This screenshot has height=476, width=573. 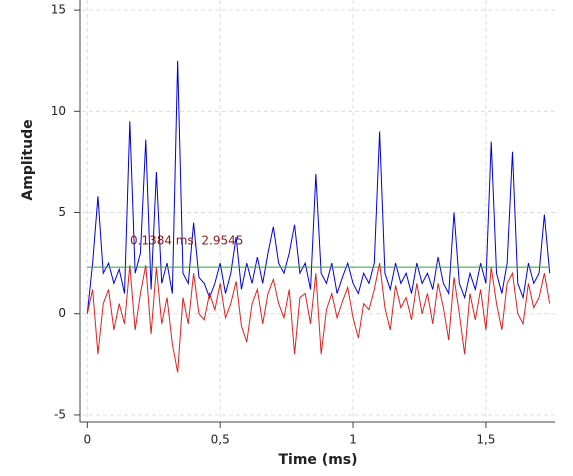 I want to click on annotation: 0.1384 ms, 2.9545, so click(x=186, y=241).